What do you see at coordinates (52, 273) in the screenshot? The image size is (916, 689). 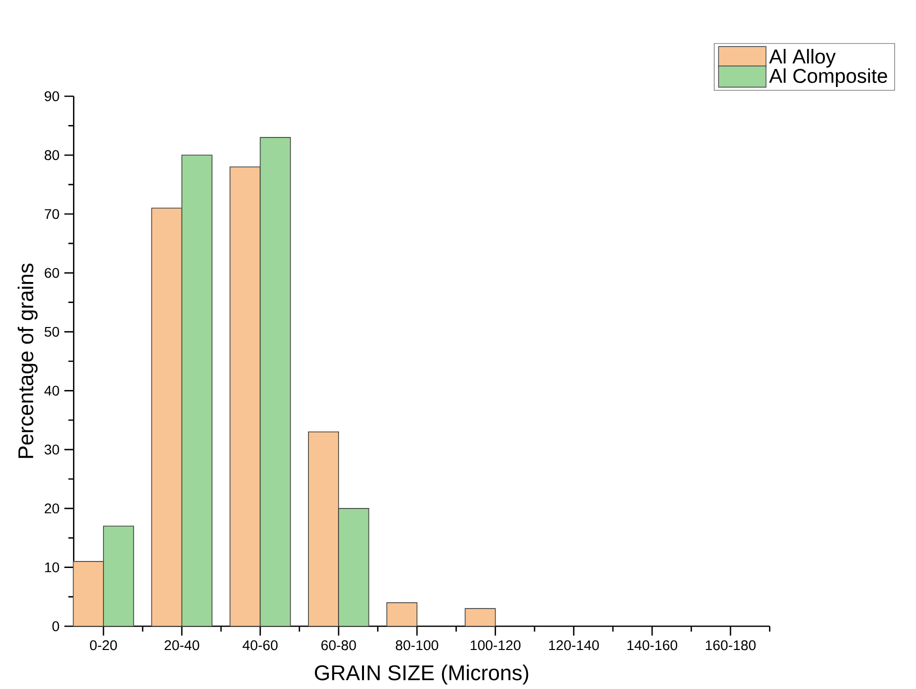 I see `y-tick-label: 60` at bounding box center [52, 273].